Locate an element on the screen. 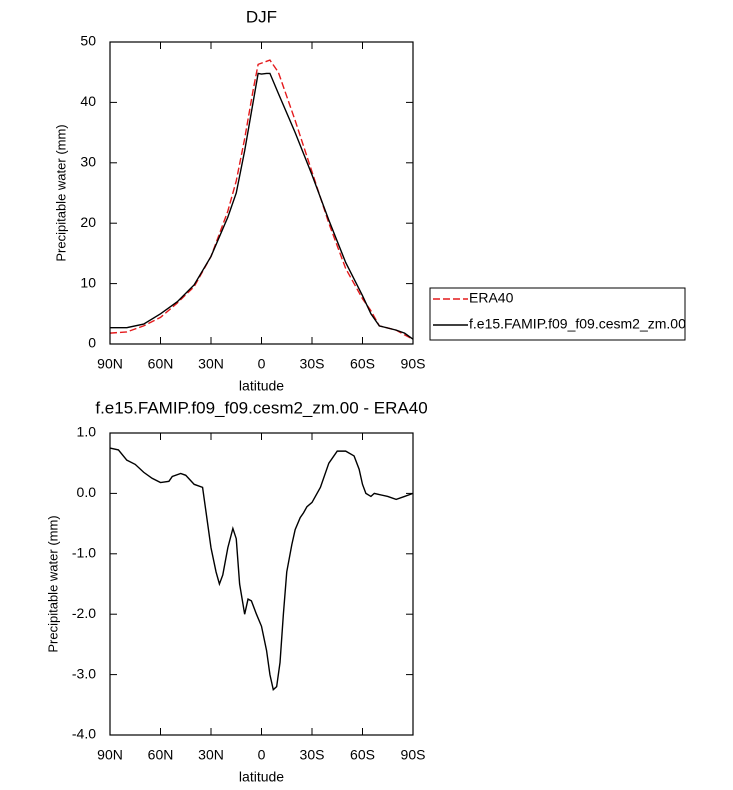 The height and width of the screenshot is (790, 733). y-tick-label: 0 is located at coordinates (92, 343).